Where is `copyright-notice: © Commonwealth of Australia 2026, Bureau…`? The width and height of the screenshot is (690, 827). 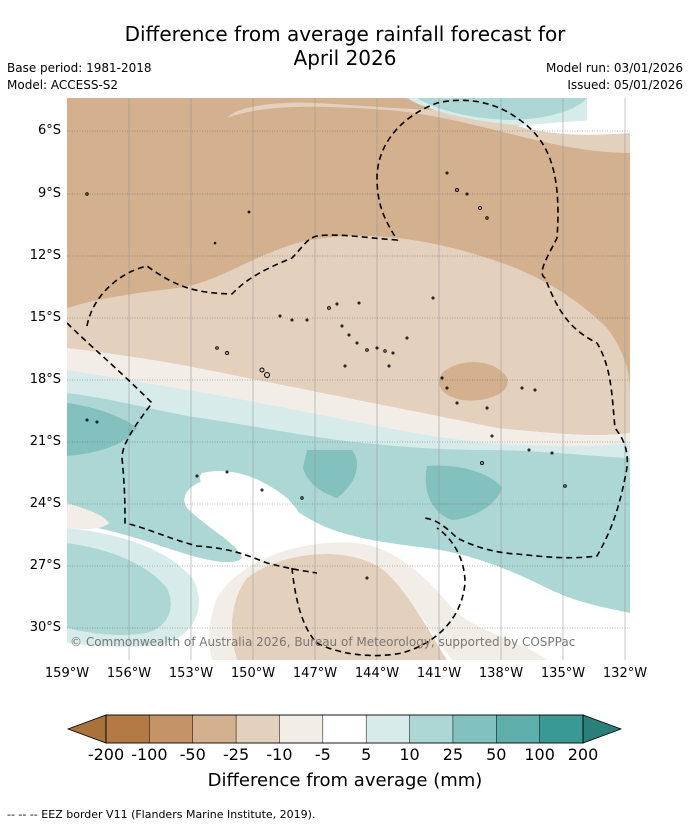
copyright-notice: © Commonwealth of Australia 2026, Bureau… is located at coordinates (322, 642).